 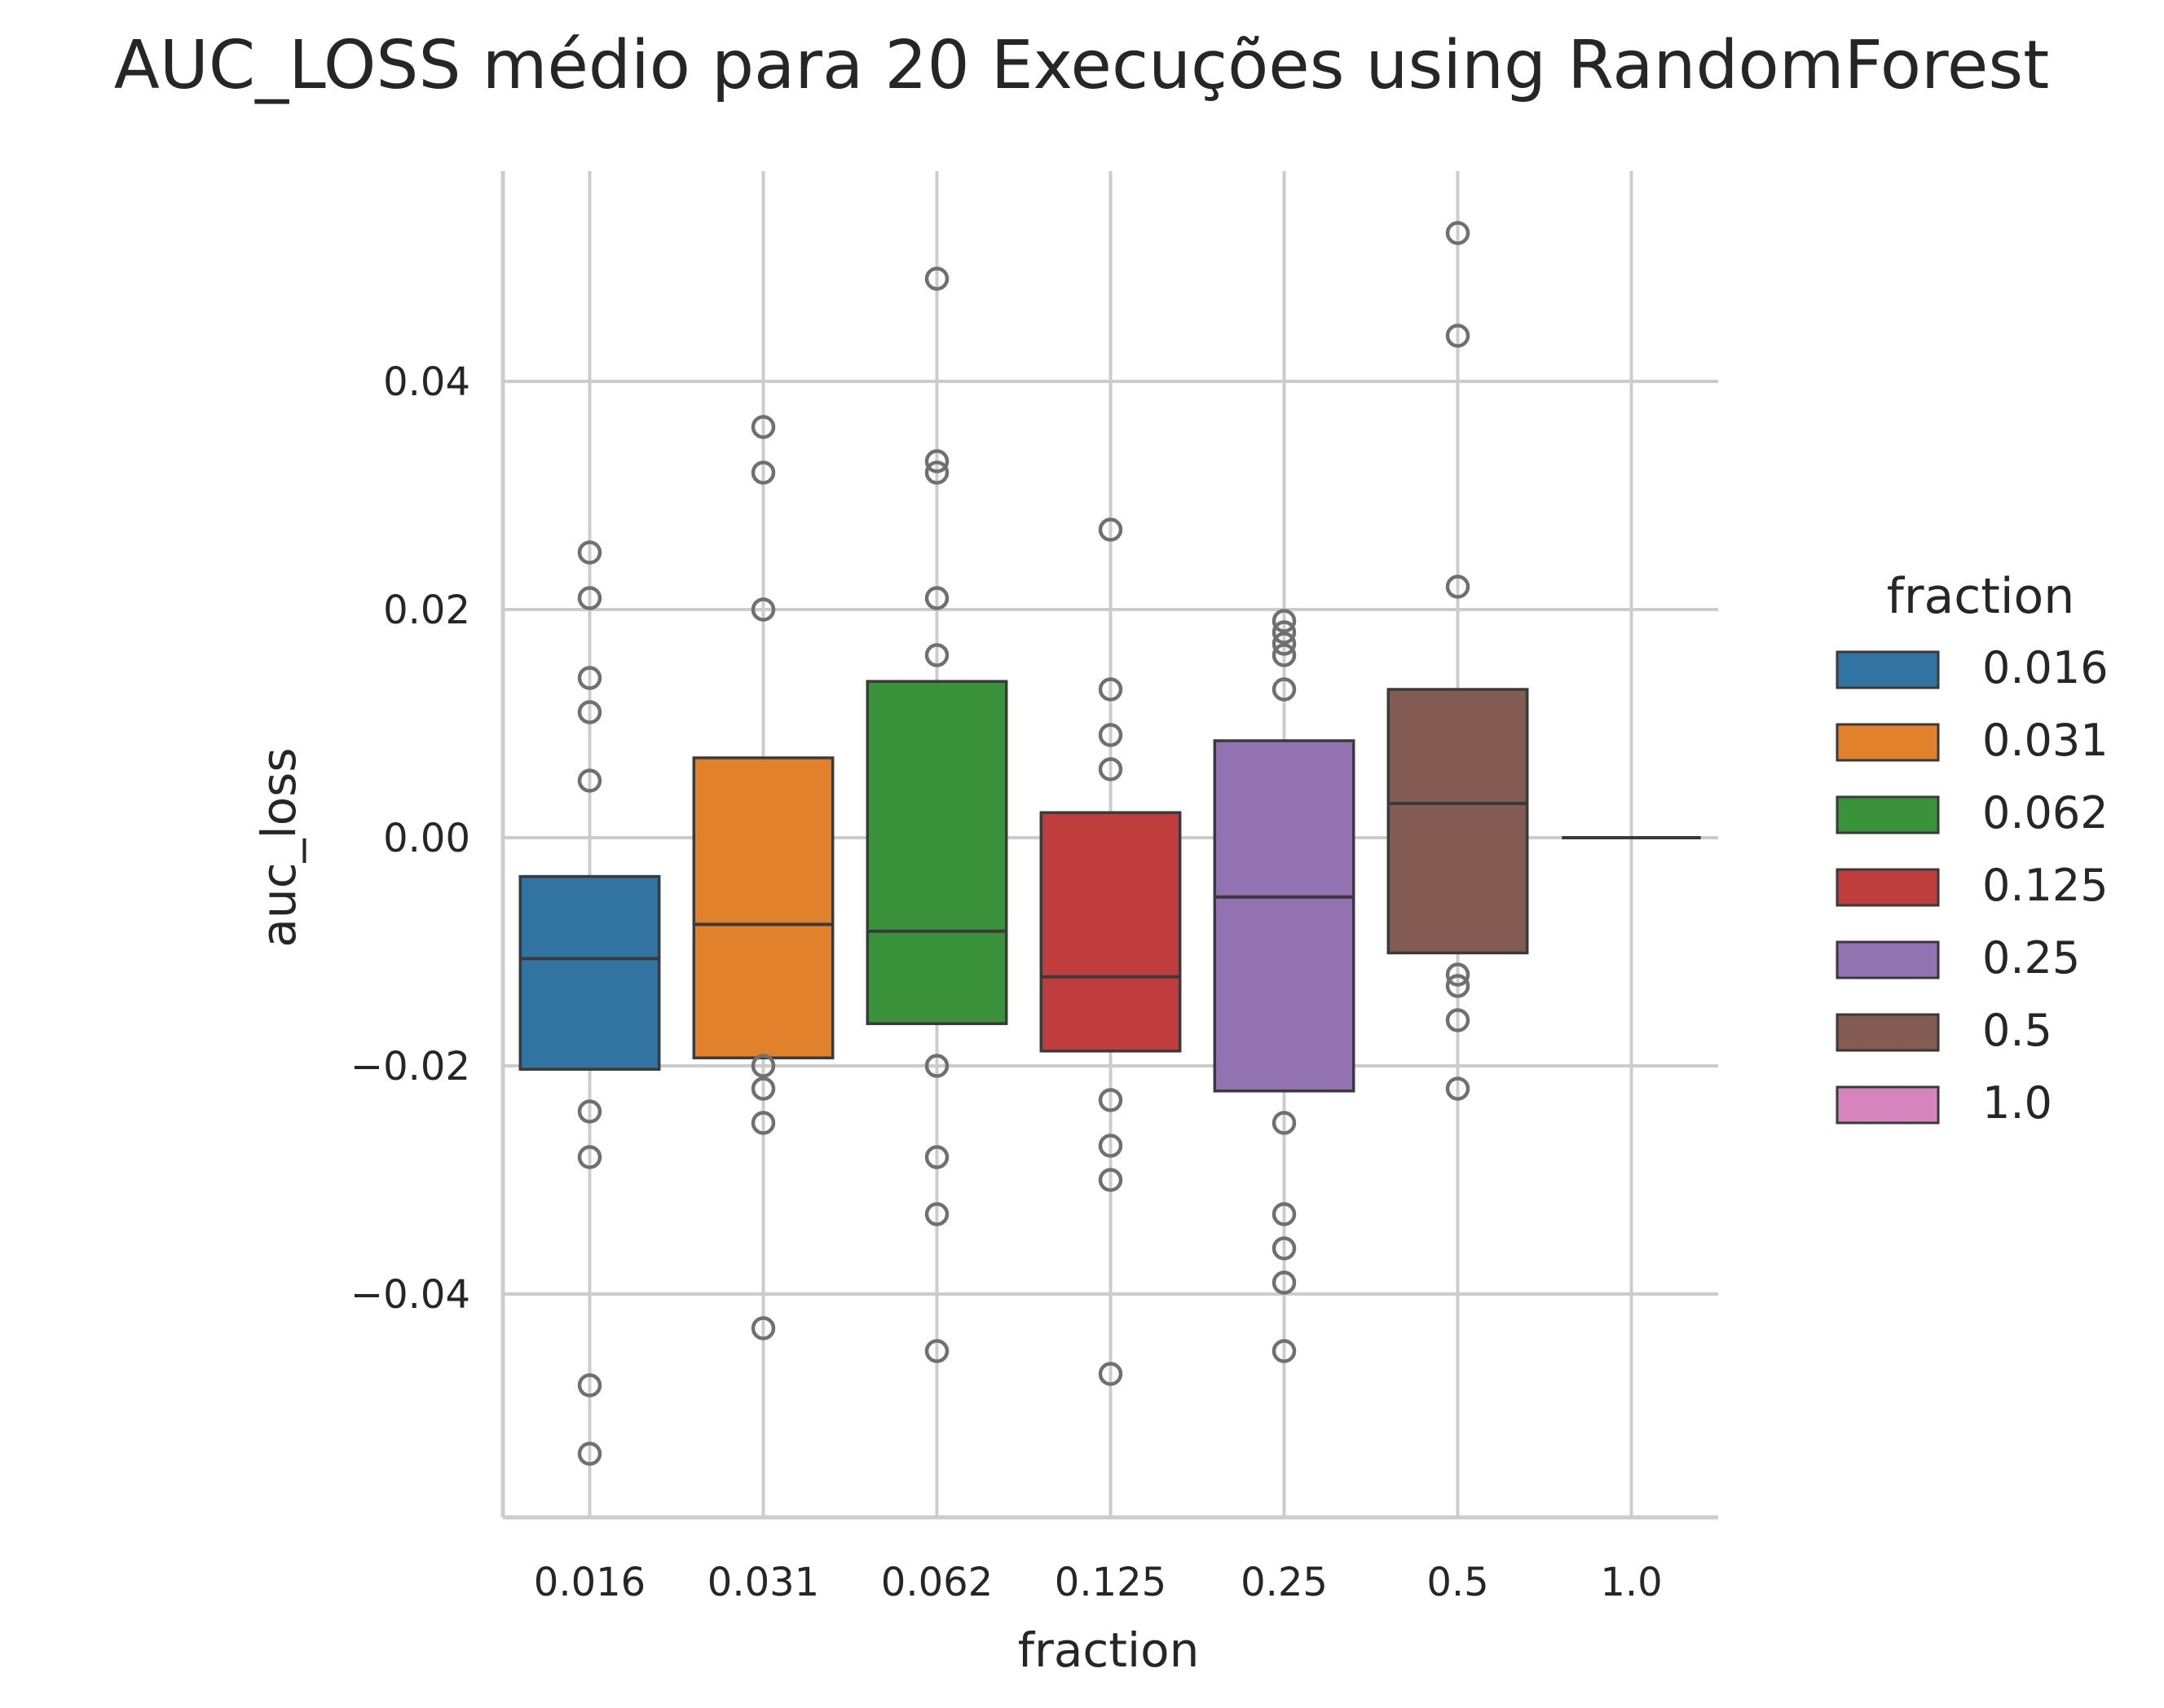 I want to click on legend-label: 0.062, so click(x=2046, y=813).